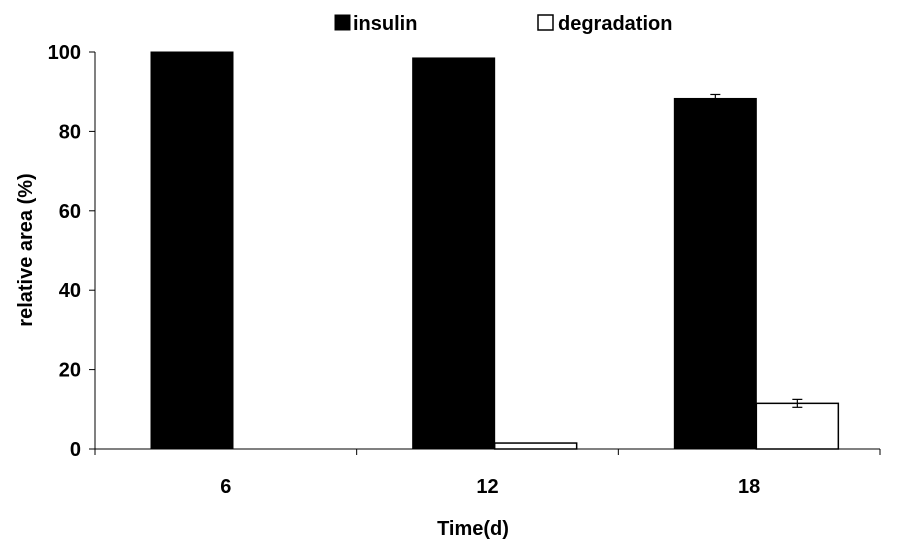 The width and height of the screenshot is (900, 546). What do you see at coordinates (342, 22) in the screenshot?
I see `legend-swatch-insulin` at bounding box center [342, 22].